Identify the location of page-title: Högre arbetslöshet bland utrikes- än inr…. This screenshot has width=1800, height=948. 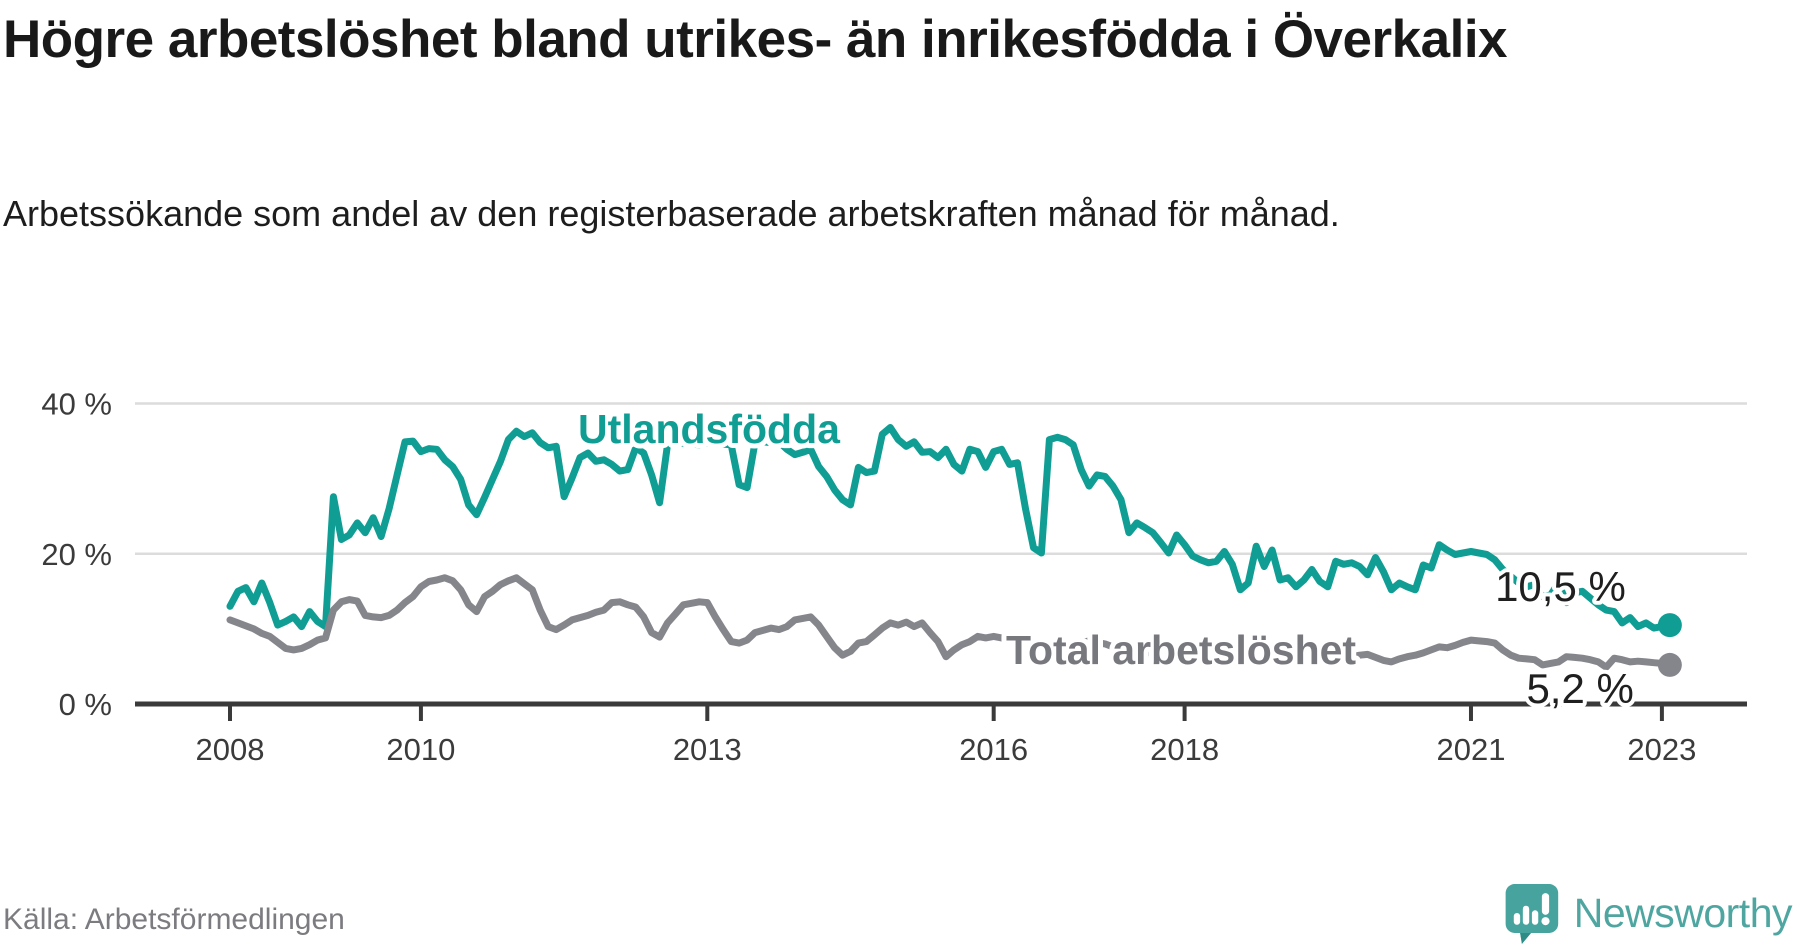
(755, 39).